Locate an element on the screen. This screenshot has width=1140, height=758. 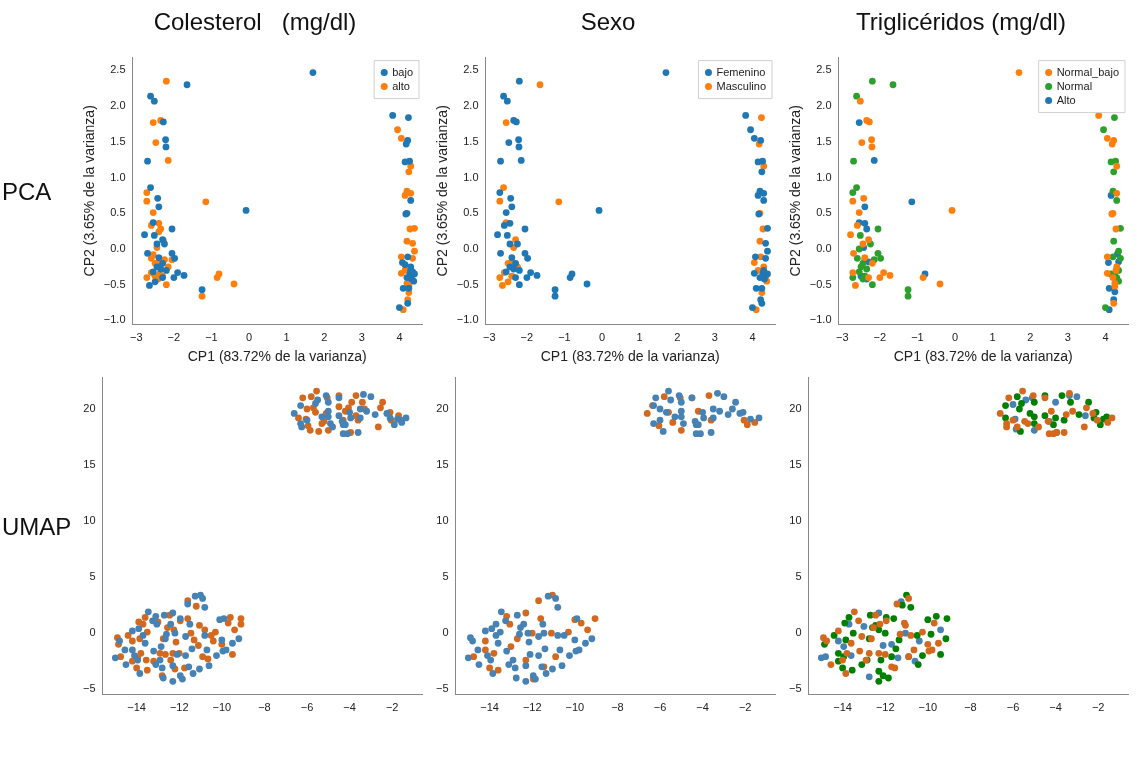
legend-label: Alto is located at coordinates (1066, 99).